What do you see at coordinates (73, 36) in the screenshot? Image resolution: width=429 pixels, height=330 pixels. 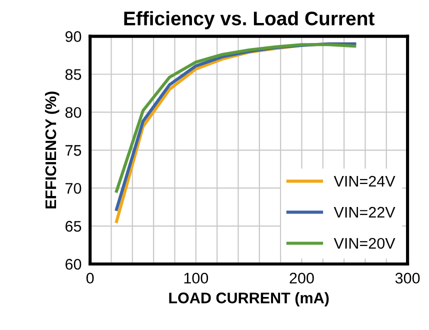 I see `y-tick-label: 90` at bounding box center [73, 36].